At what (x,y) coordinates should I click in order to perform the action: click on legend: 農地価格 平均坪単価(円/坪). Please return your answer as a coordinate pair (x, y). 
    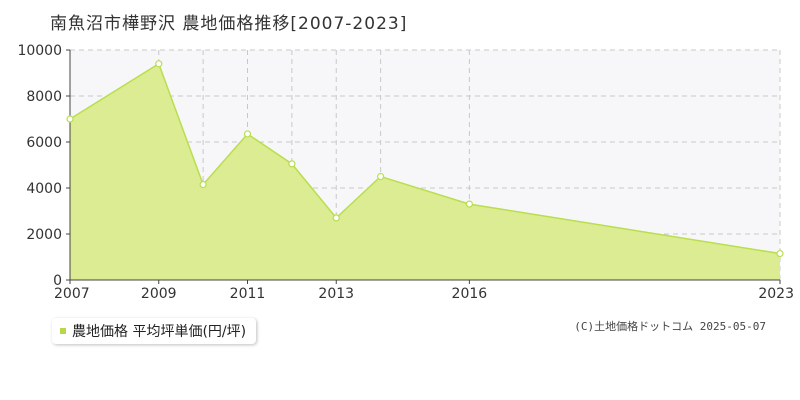
    Looking at the image, I should click on (154, 331).